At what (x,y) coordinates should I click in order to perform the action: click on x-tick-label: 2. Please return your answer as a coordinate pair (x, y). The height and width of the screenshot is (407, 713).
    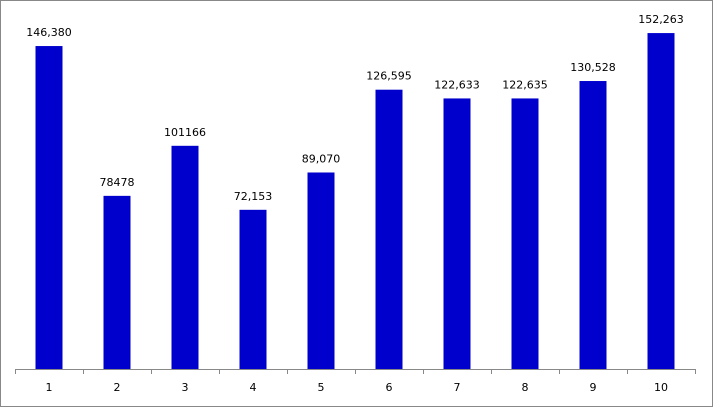
    Looking at the image, I should click on (117, 387).